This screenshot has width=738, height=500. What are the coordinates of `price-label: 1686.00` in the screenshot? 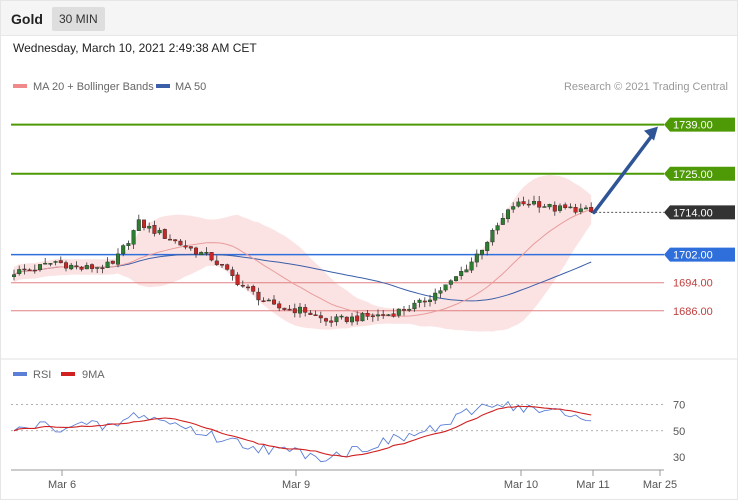 It's located at (693, 312).